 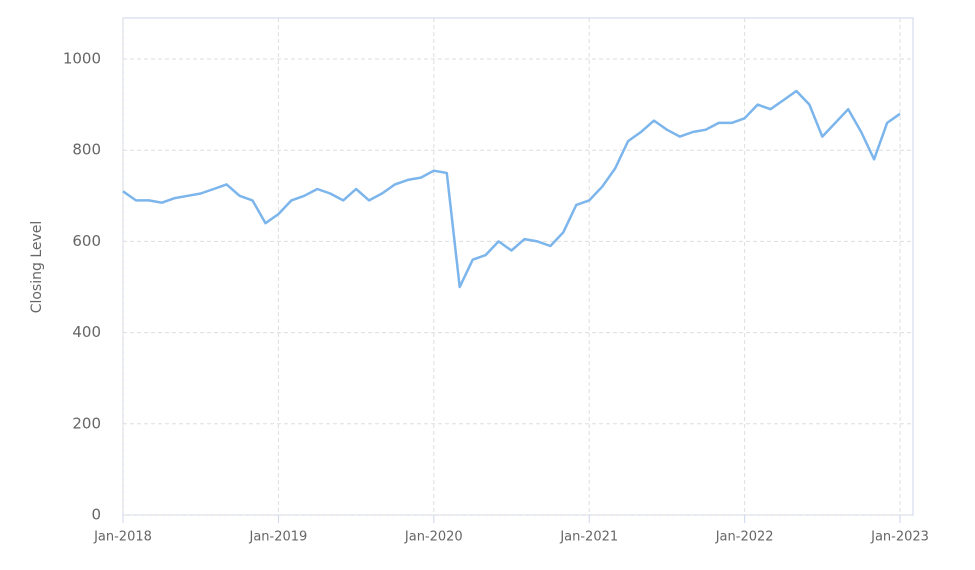 I want to click on y-tick-label: 800, so click(x=86, y=150).